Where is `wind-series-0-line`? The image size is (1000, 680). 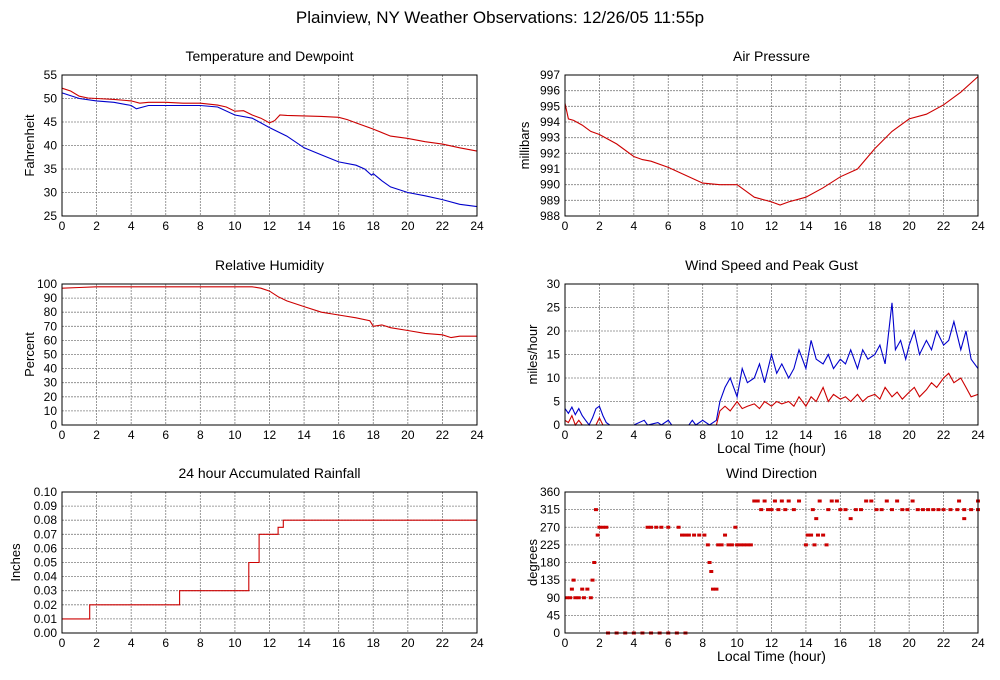
wind-series-0-line is located at coordinates (771, 364).